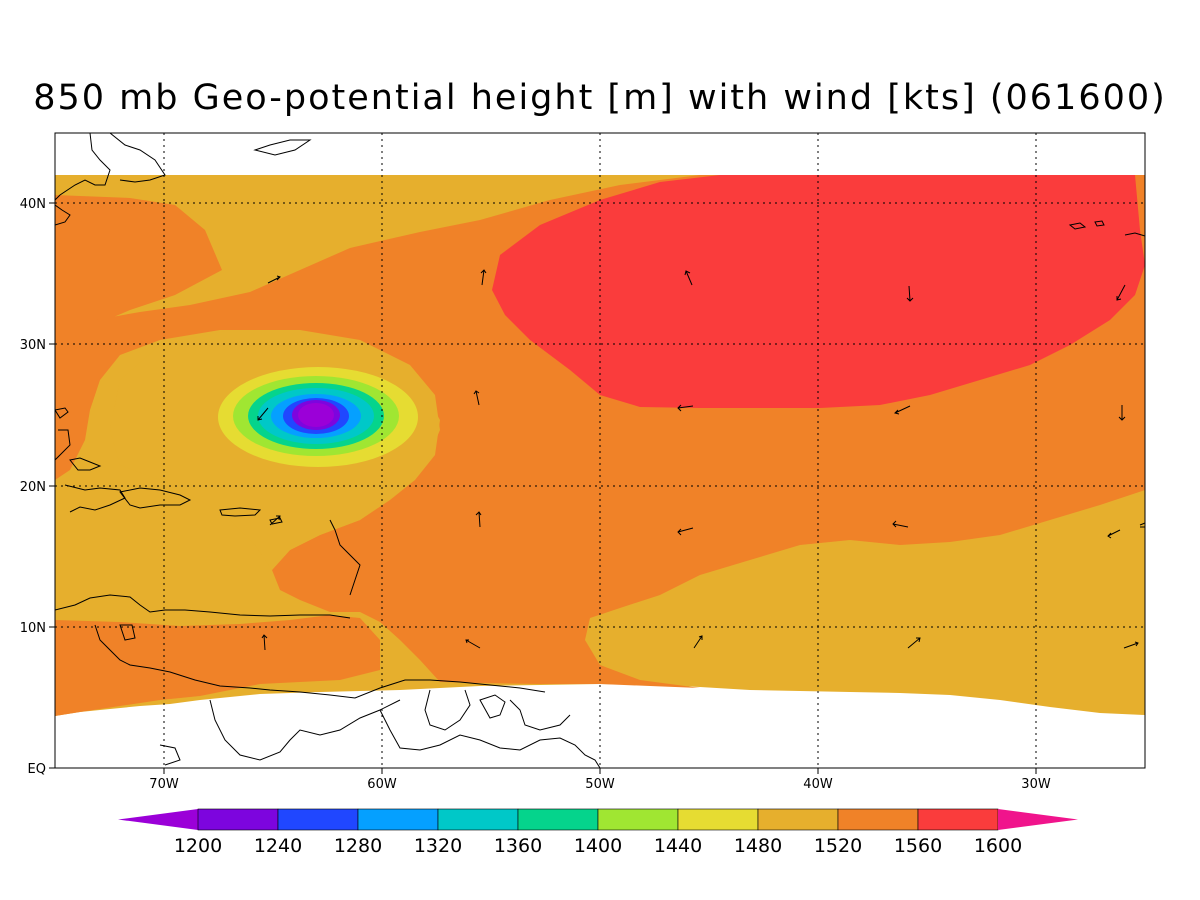 The width and height of the screenshot is (1200, 900). I want to click on height-1560-fill, so click(138, 317).